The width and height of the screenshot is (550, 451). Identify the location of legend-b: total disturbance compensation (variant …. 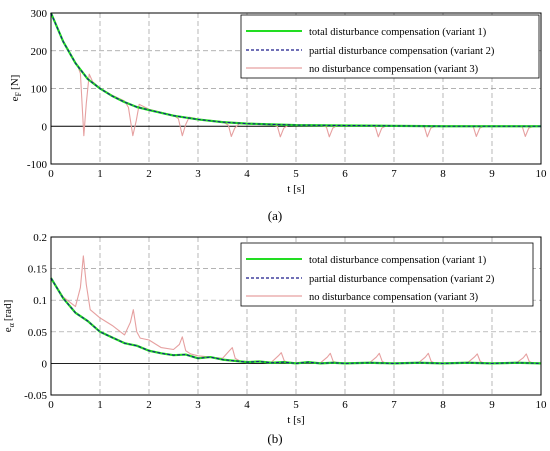
(387, 274).